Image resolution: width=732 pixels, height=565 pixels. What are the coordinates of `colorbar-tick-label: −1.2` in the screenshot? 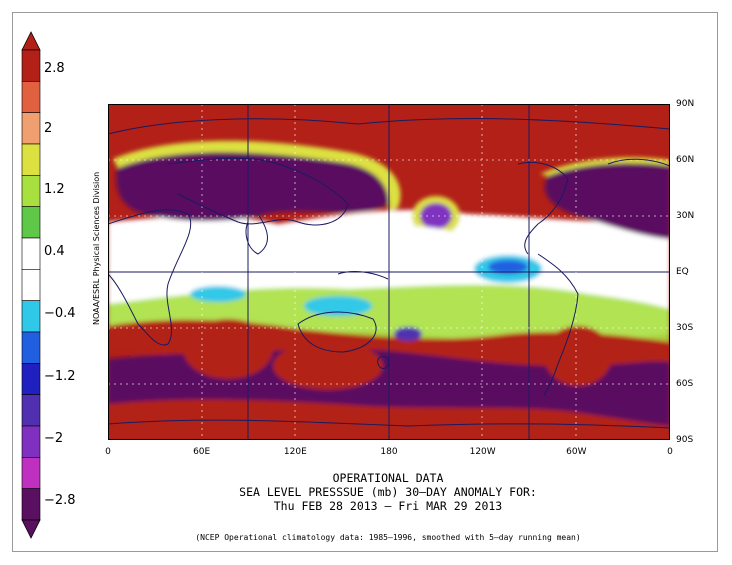 It's located at (60, 376).